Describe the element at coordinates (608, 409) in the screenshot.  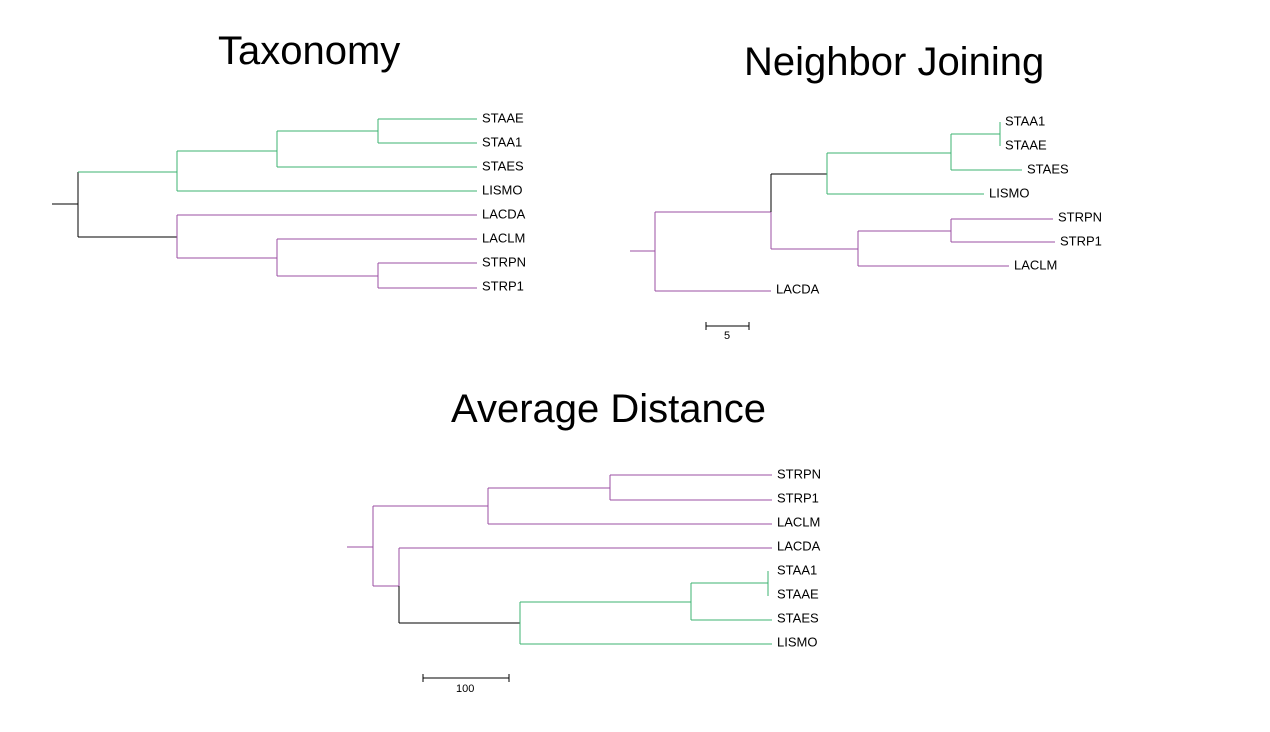
I see `average-distance-title: Average Distance` at that location.